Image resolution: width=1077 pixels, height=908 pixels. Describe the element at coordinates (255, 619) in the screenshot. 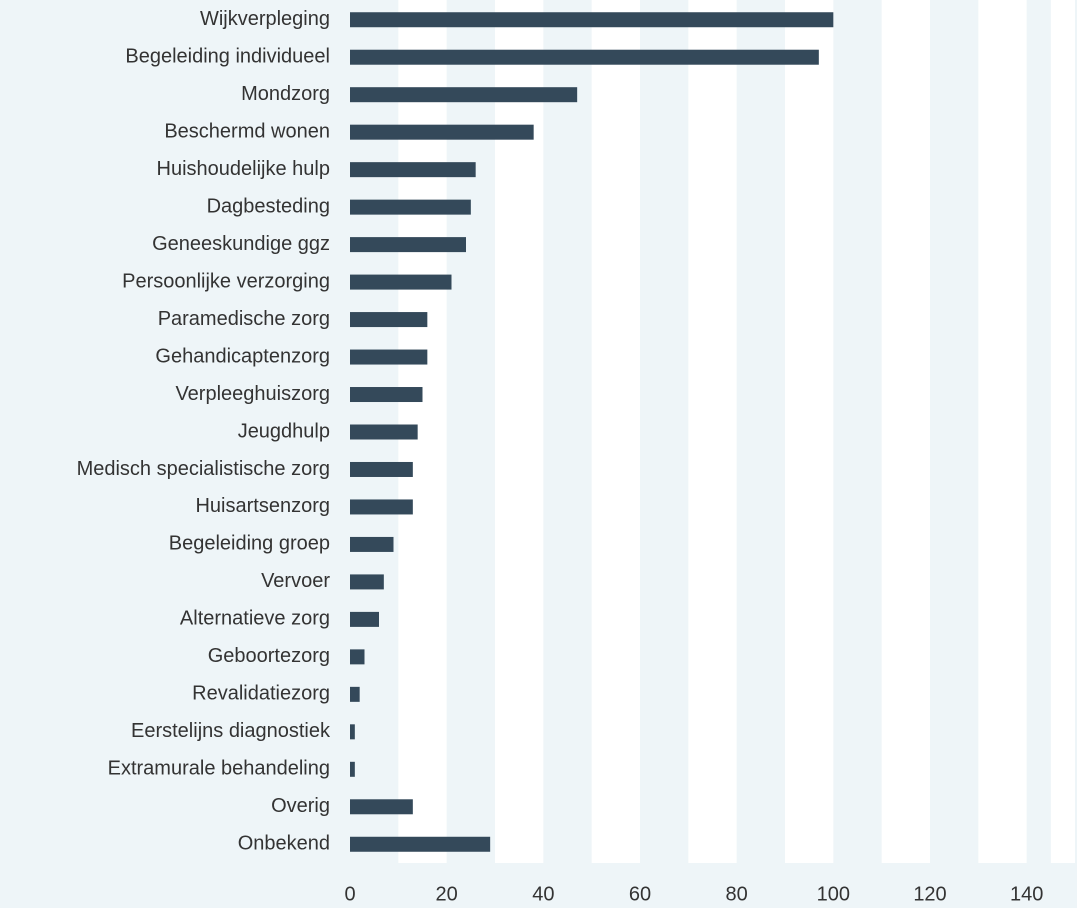

I see `y-tick-label: Alternatieve zorg` at that location.